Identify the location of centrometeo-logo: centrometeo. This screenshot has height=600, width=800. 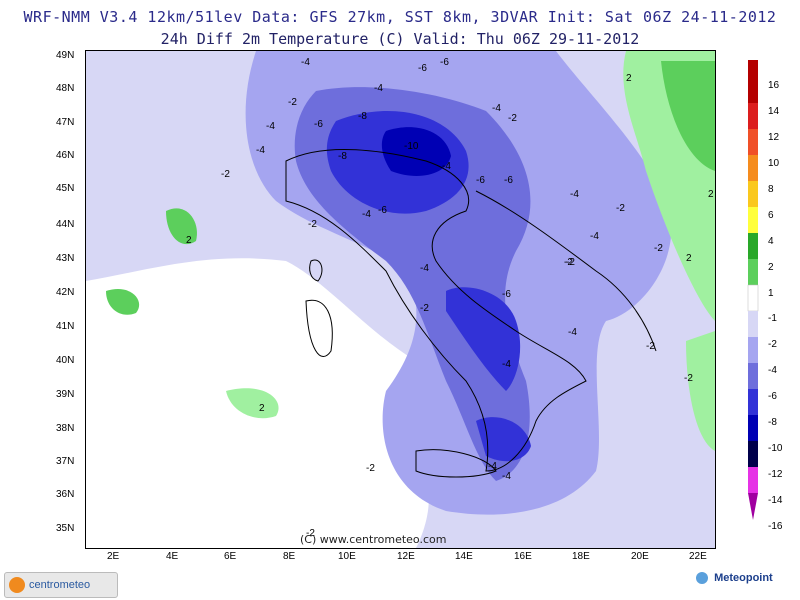
(61, 585).